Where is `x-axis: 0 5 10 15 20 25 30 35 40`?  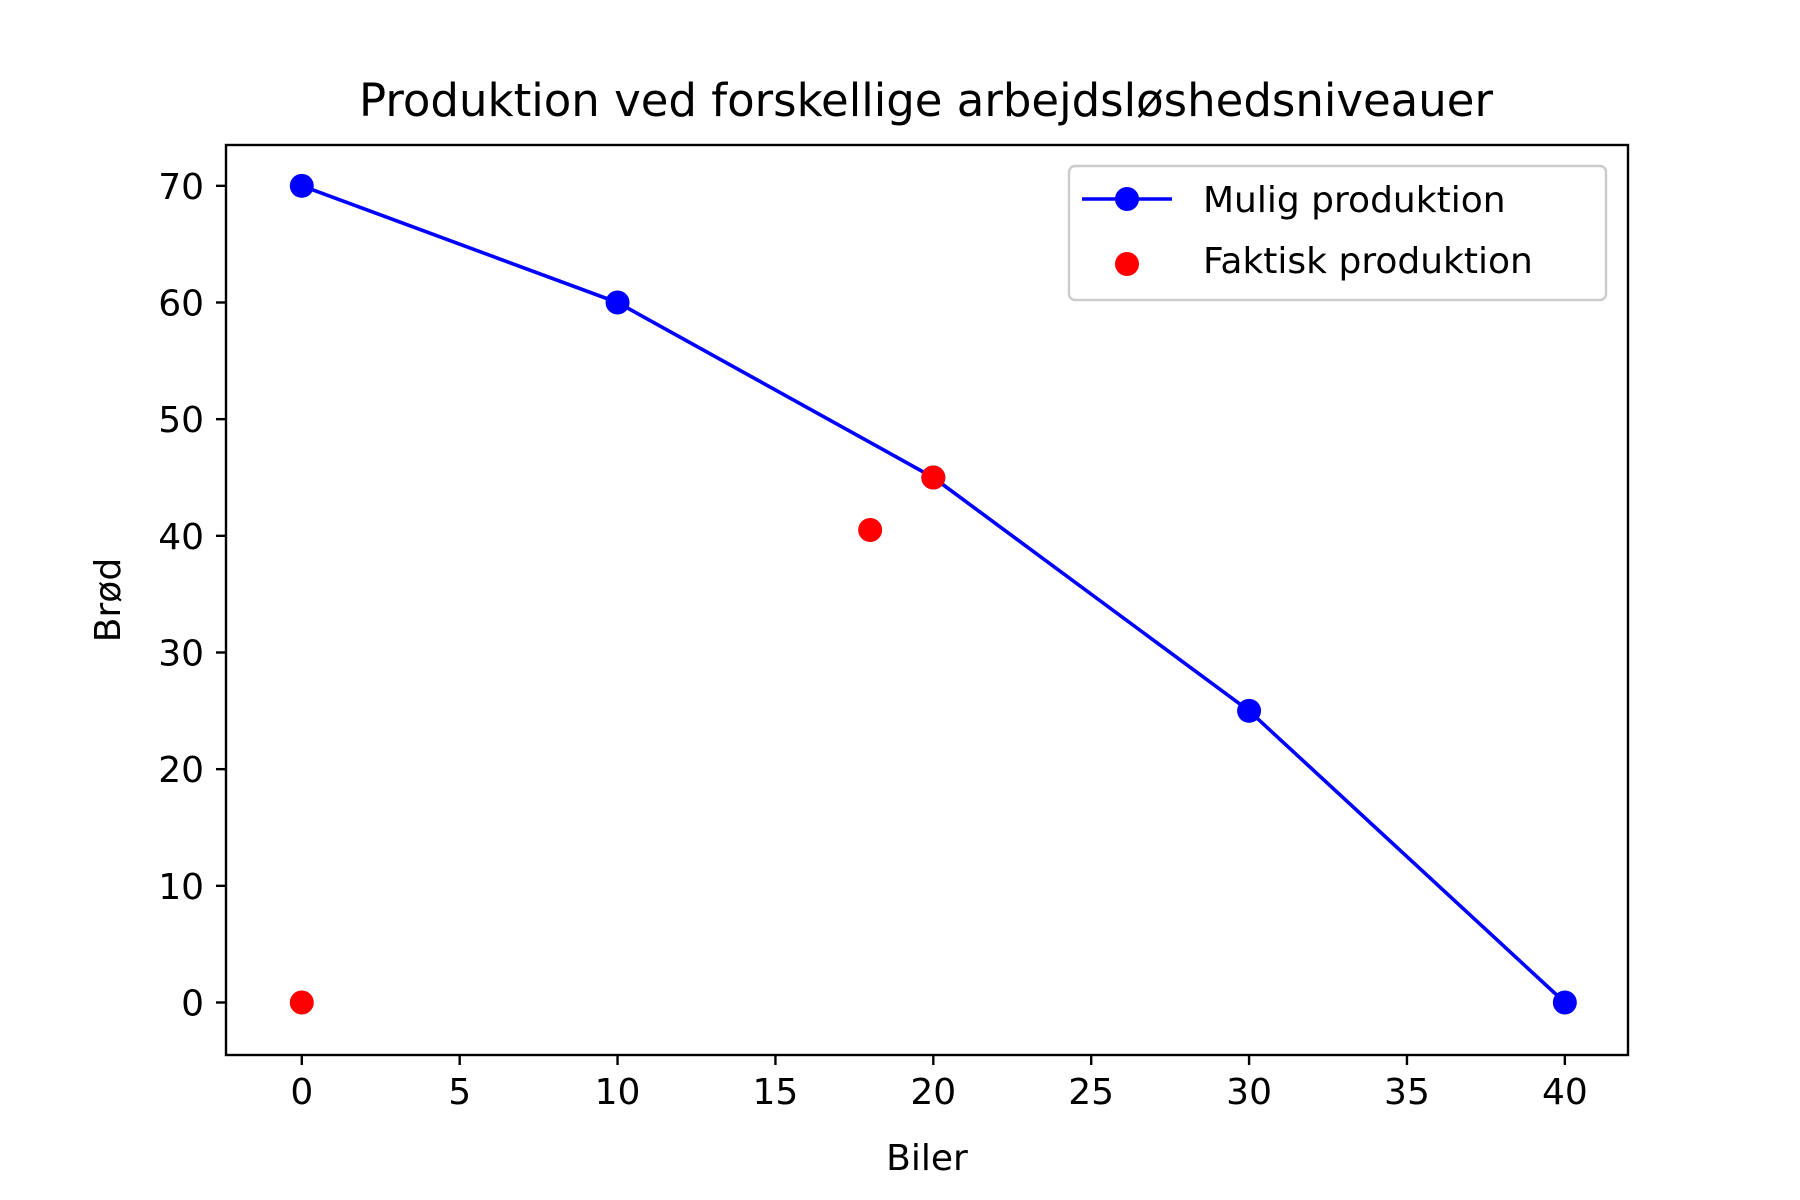
x-axis: 0 5 10 15 20 25 30 35 40 is located at coordinates (939, 1084).